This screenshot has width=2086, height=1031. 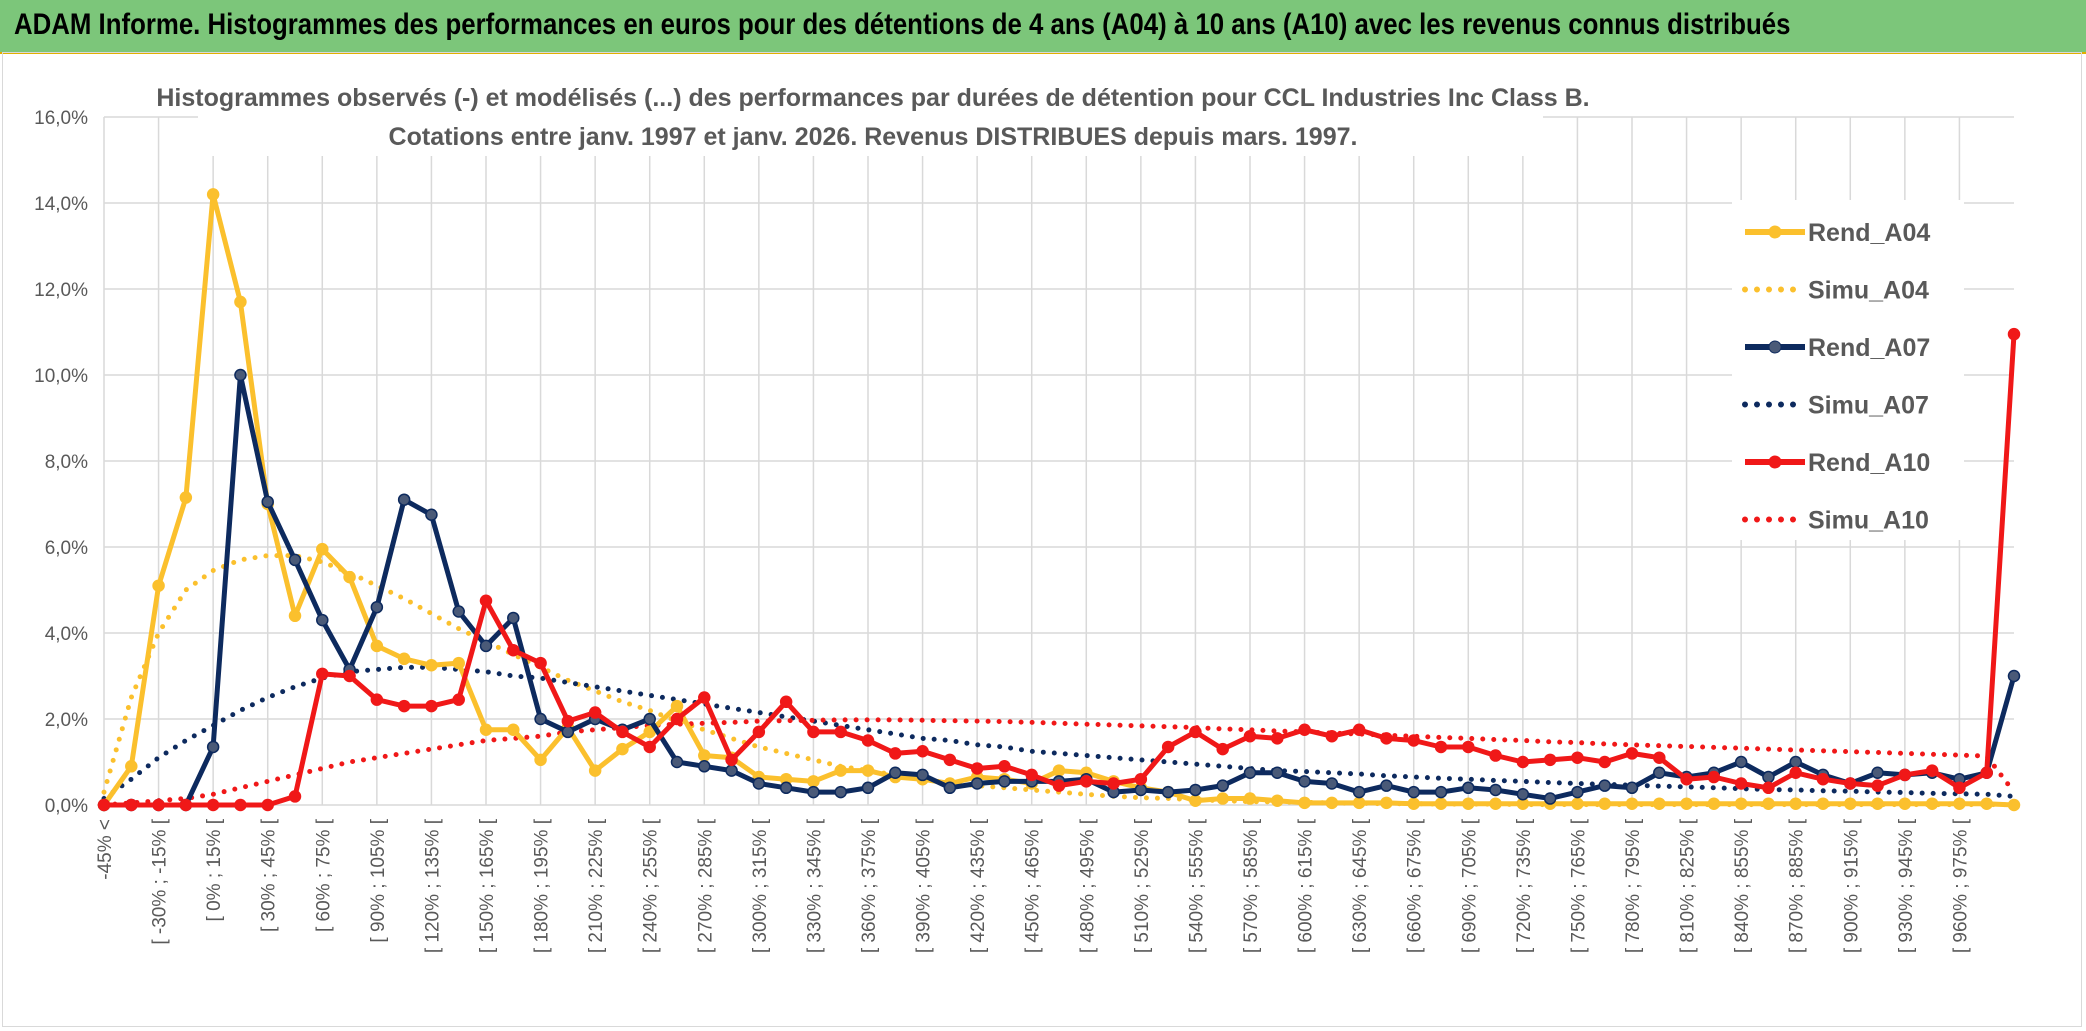 What do you see at coordinates (61, 462) in the screenshot?
I see `y-axis-tick-labels: 0,0% 2,0% 4,0% 6,0% 8,0% 10,0% 12,0% 14,0% 16,0%` at bounding box center [61, 462].